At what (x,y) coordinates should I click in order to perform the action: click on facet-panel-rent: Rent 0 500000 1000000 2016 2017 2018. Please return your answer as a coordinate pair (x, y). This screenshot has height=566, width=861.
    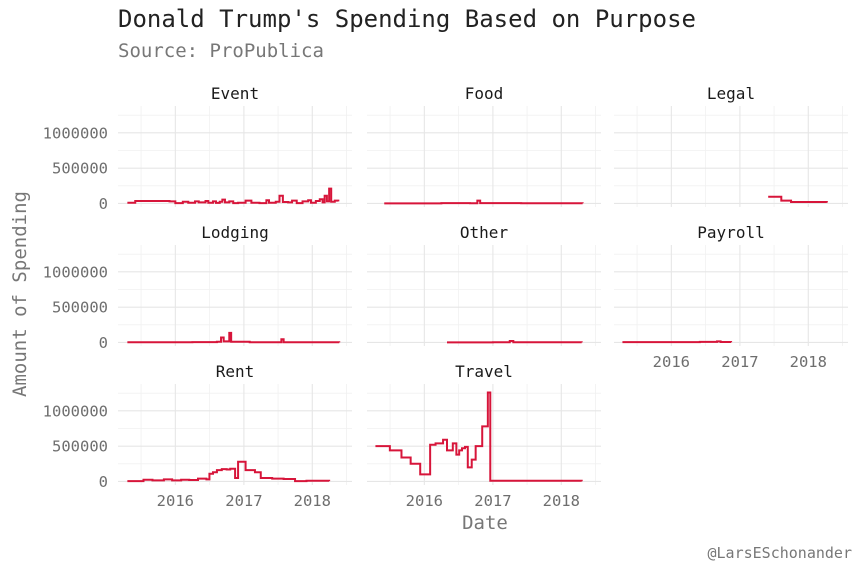
    Looking at the image, I should click on (197, 436).